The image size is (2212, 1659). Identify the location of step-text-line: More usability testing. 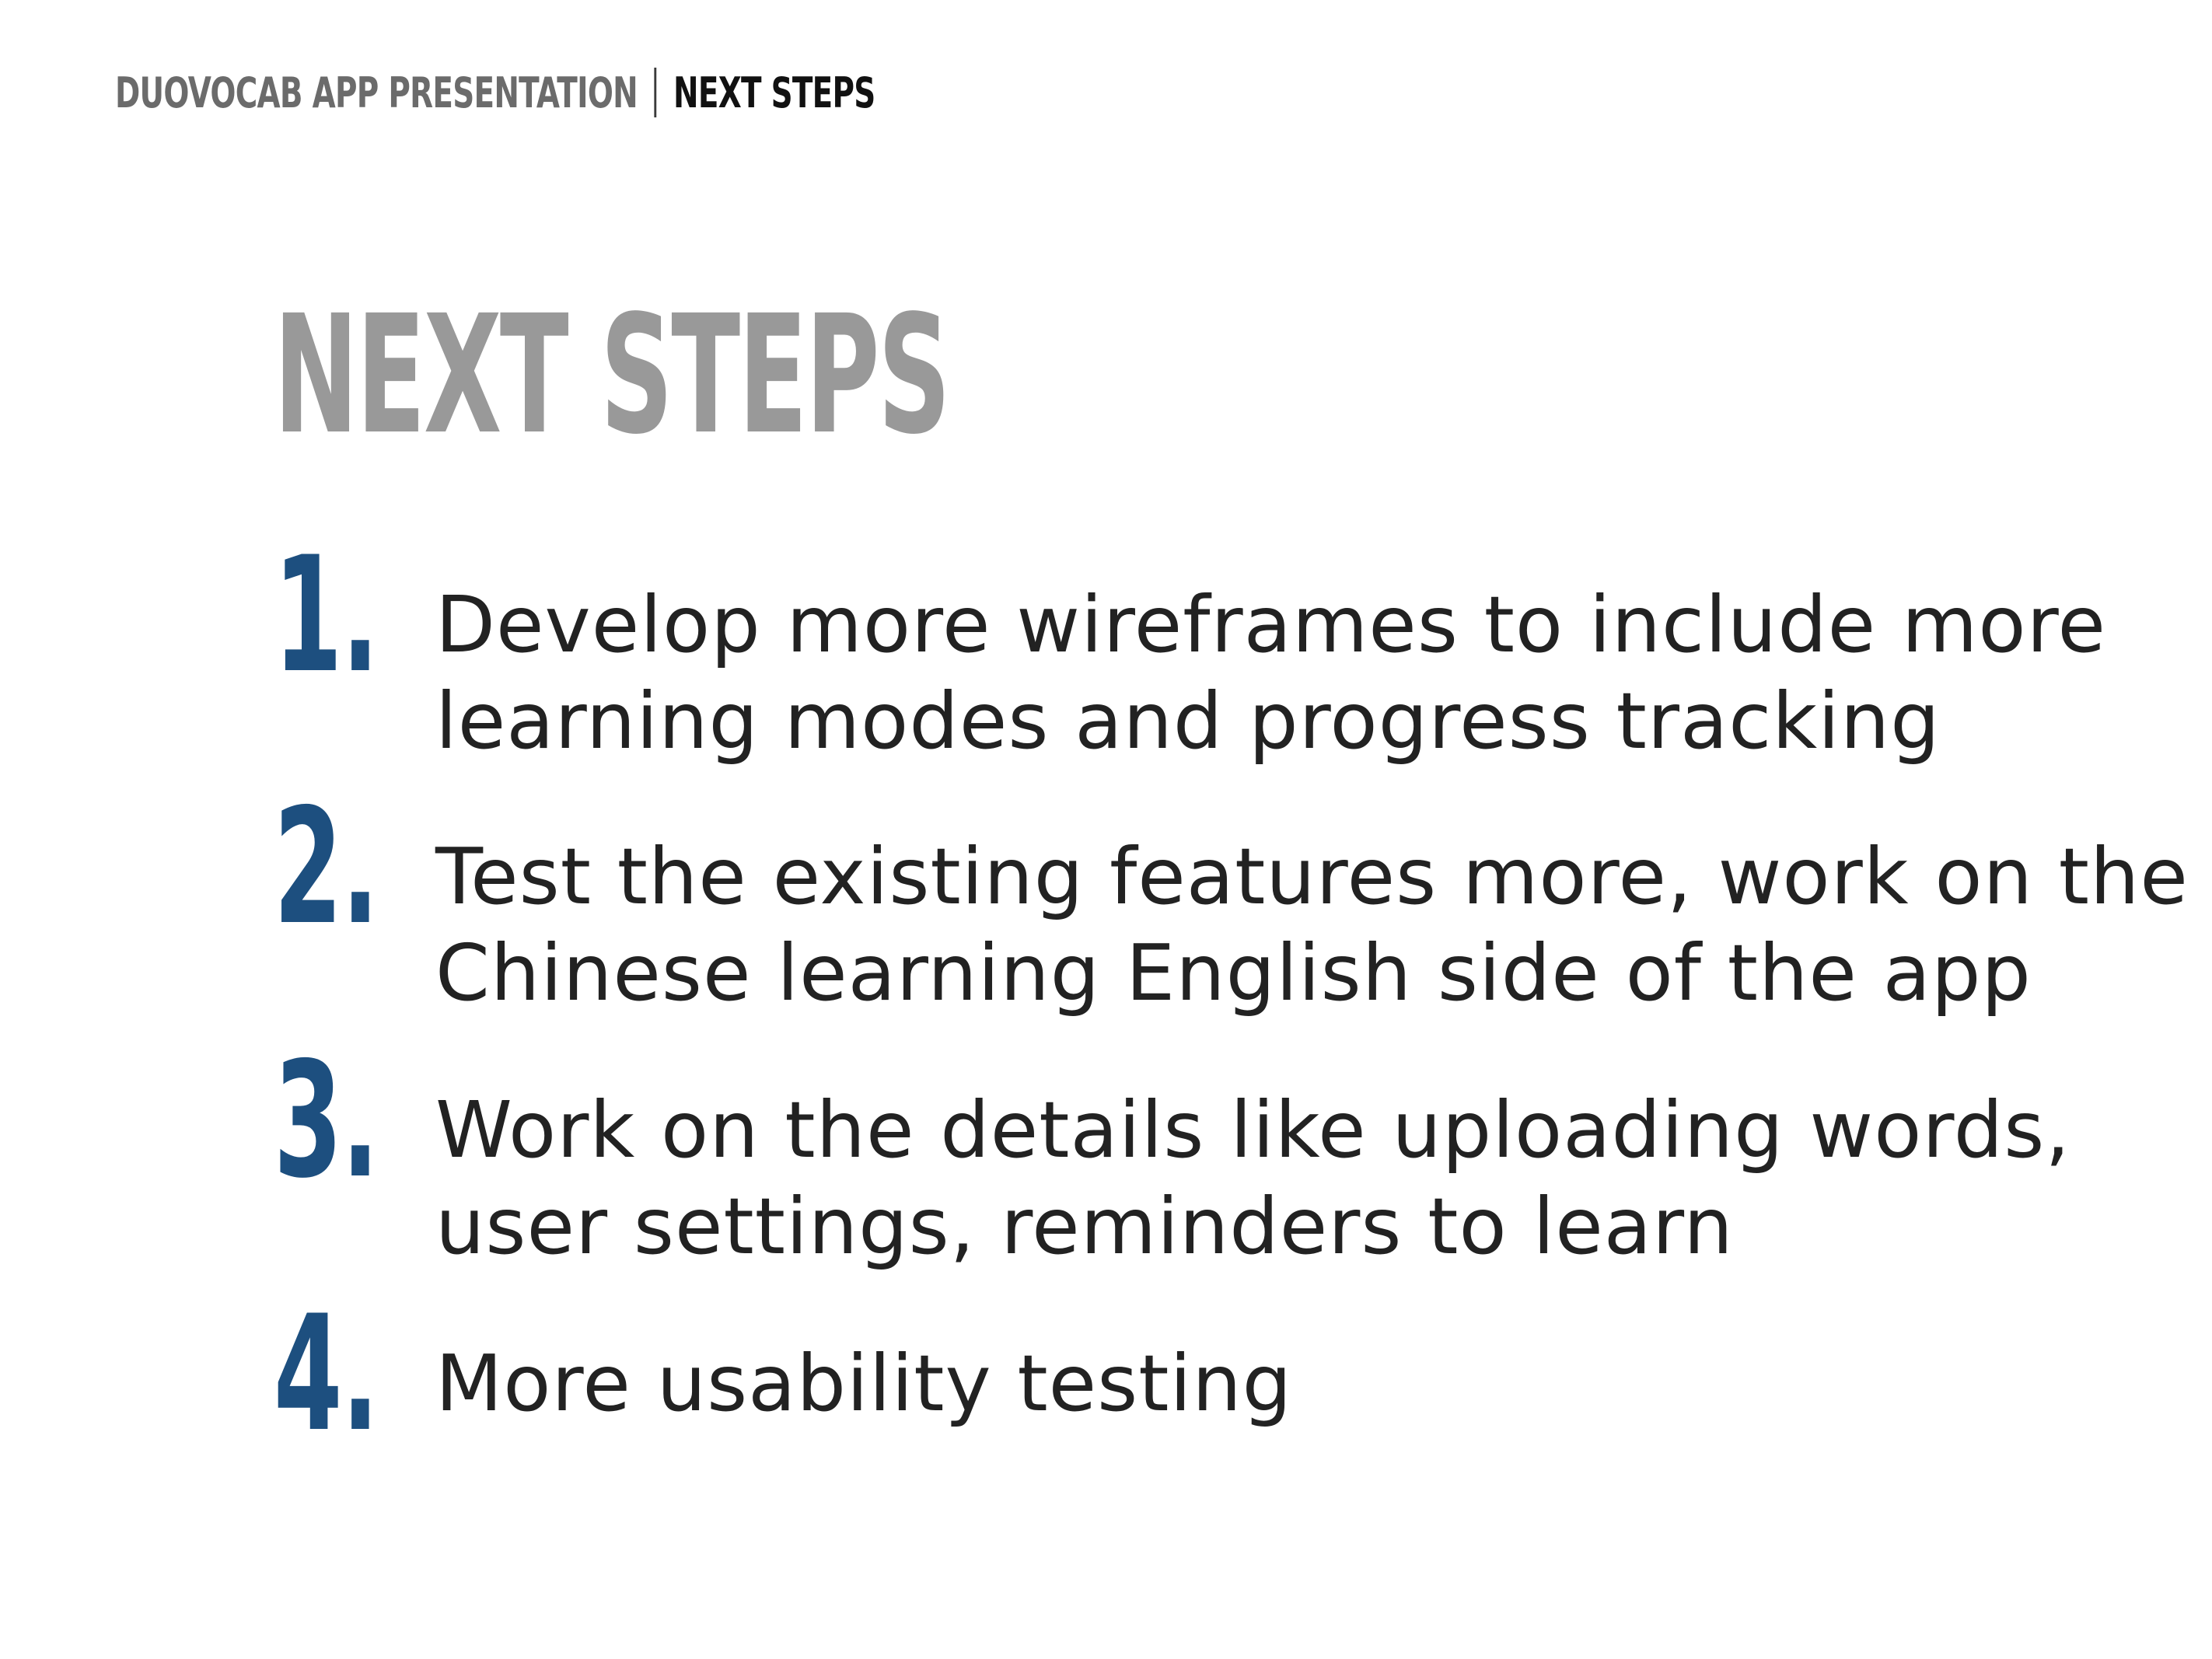
(1298, 1384).